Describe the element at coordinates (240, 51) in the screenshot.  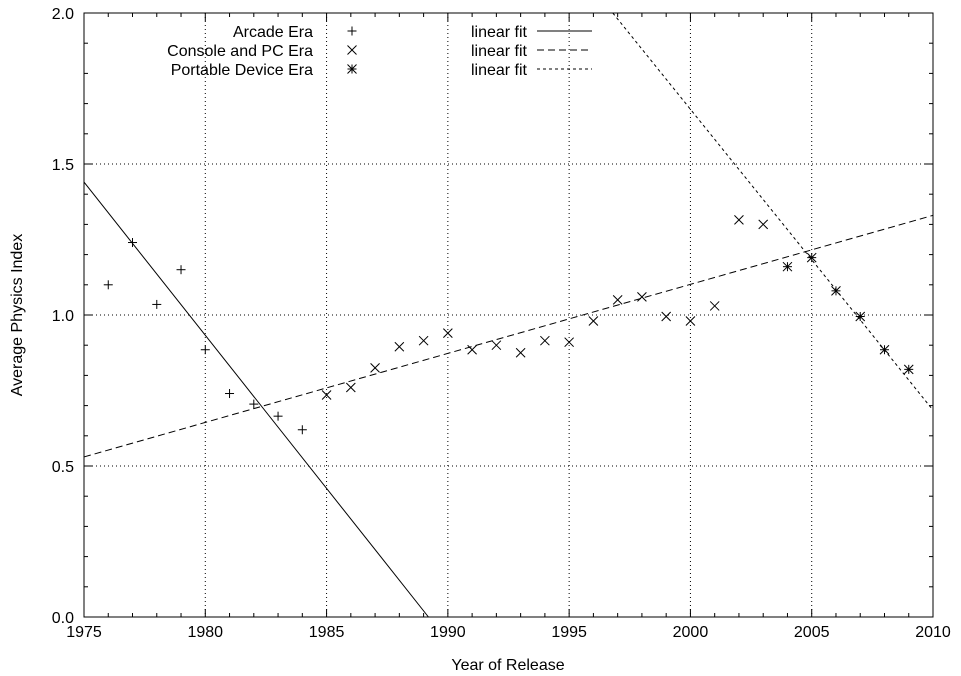
I see `legend-series-label: Console and PC Era` at that location.